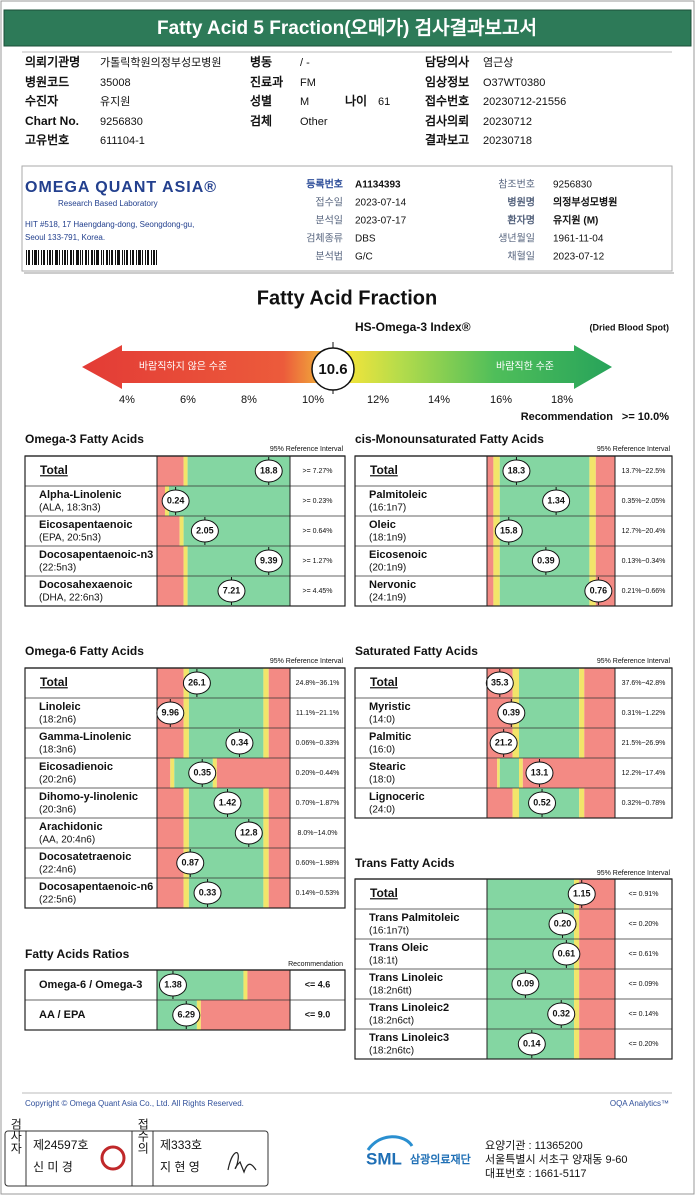 The height and width of the screenshot is (1195, 695). Describe the element at coordinates (398, 495) in the screenshot. I see `row-name: Palmitoleic` at that location.